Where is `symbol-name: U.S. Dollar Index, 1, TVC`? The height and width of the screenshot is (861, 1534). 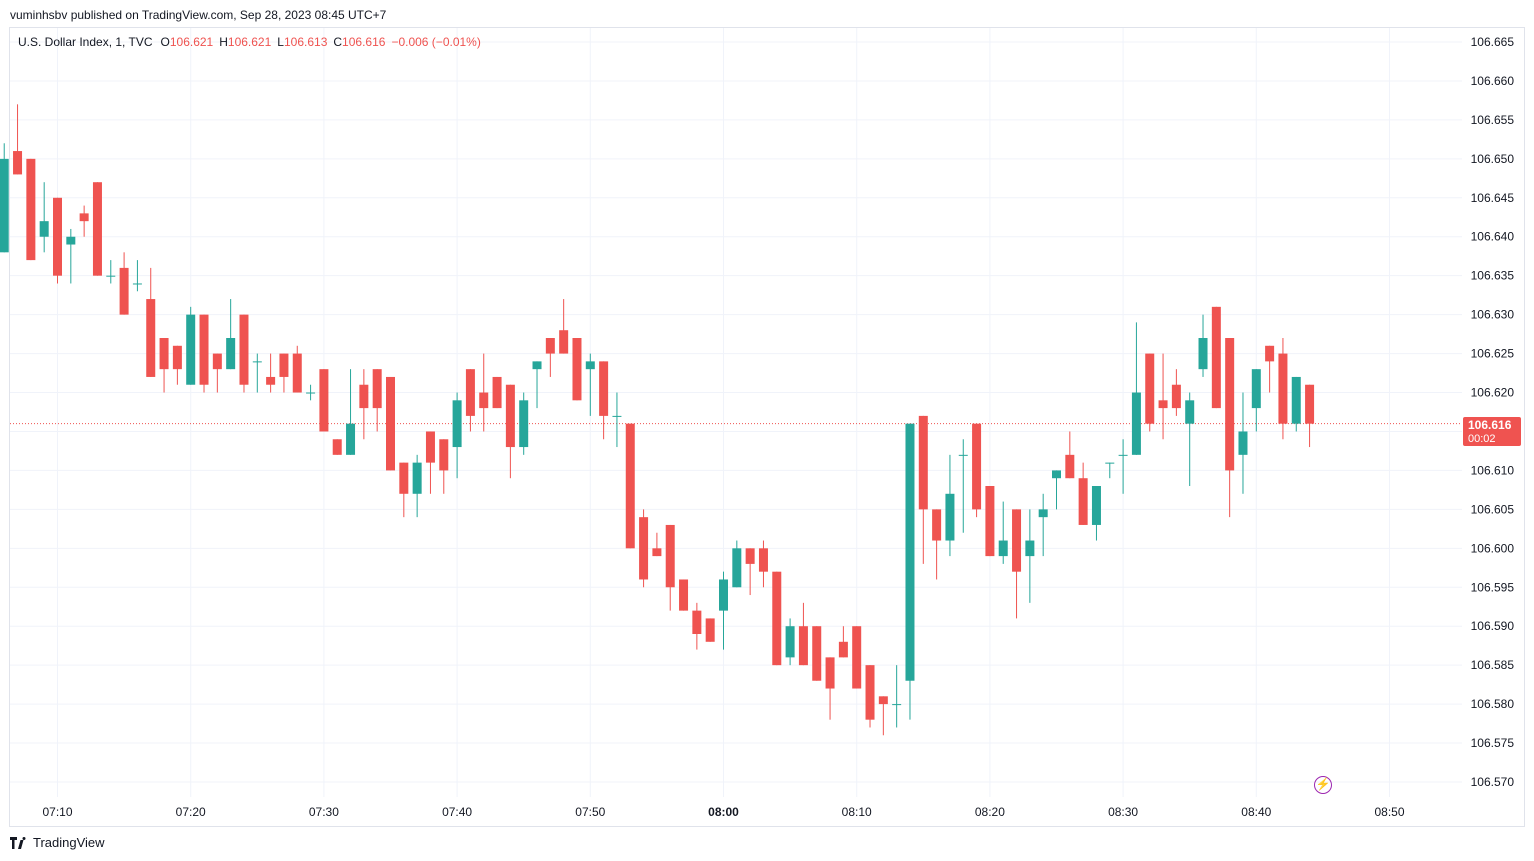 symbol-name: U.S. Dollar Index, 1, TVC is located at coordinates (85, 42).